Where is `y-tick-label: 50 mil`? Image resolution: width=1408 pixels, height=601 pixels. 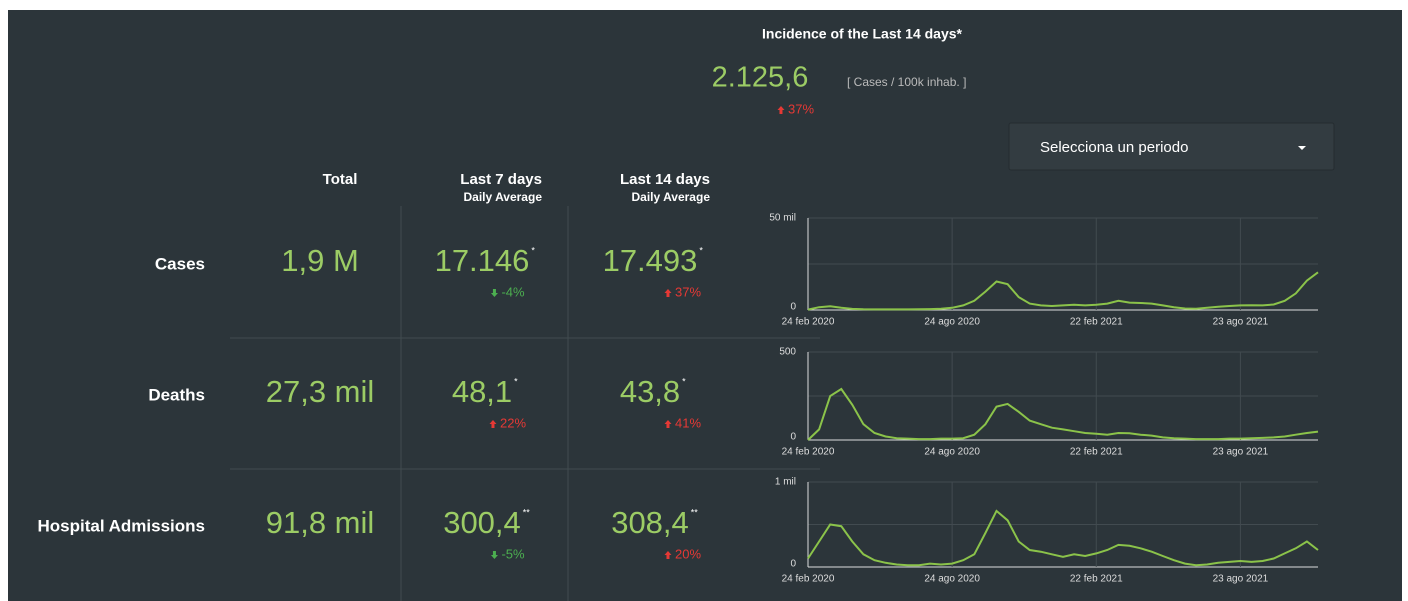
y-tick-label: 50 mil is located at coordinates (782, 218).